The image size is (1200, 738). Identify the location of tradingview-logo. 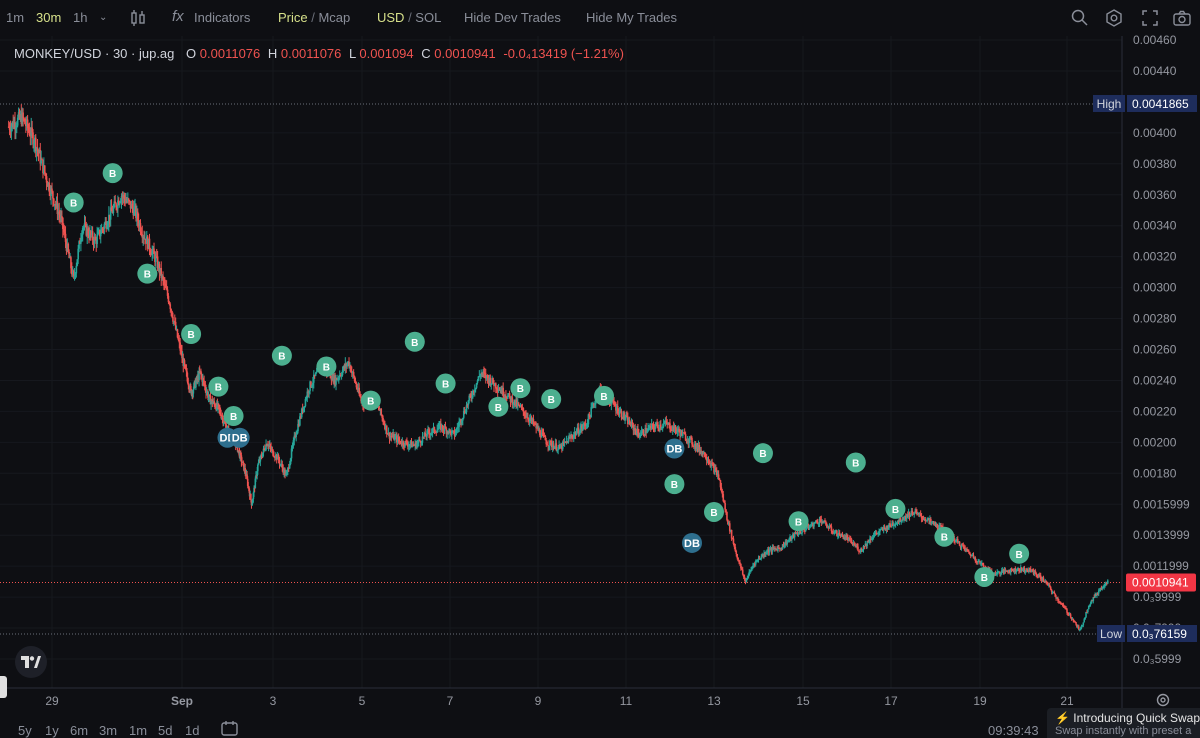
(31, 662).